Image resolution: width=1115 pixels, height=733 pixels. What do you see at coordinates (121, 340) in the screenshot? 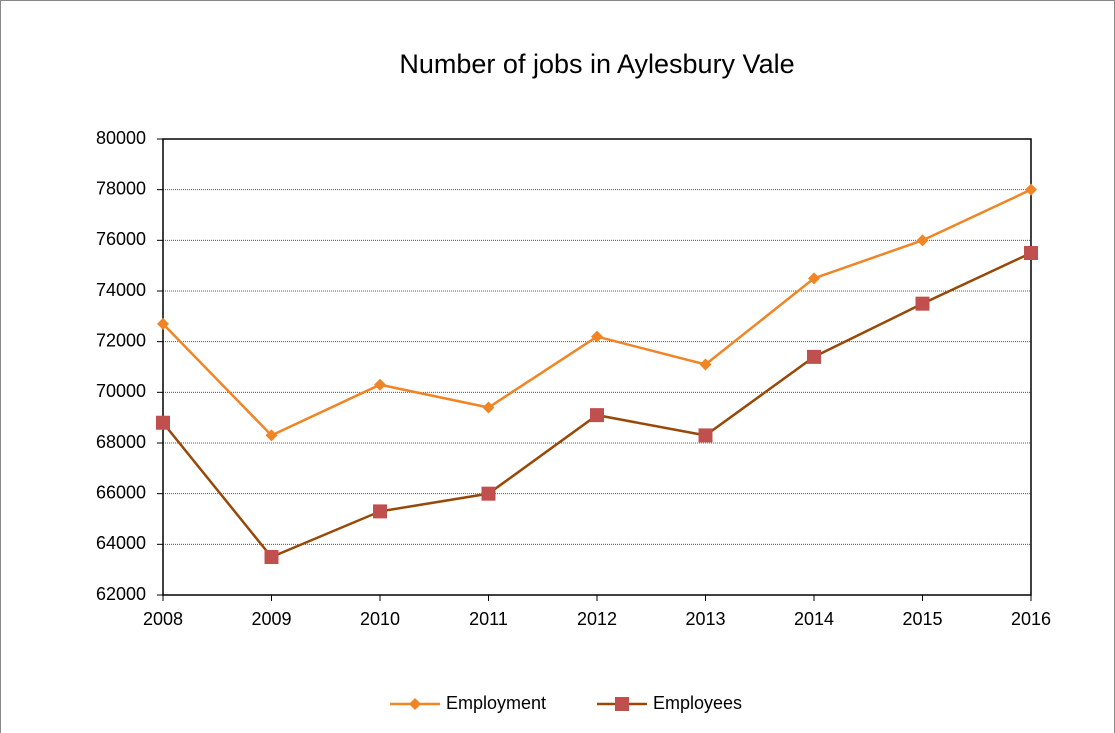
I see `y-tick-label: 72000` at bounding box center [121, 340].